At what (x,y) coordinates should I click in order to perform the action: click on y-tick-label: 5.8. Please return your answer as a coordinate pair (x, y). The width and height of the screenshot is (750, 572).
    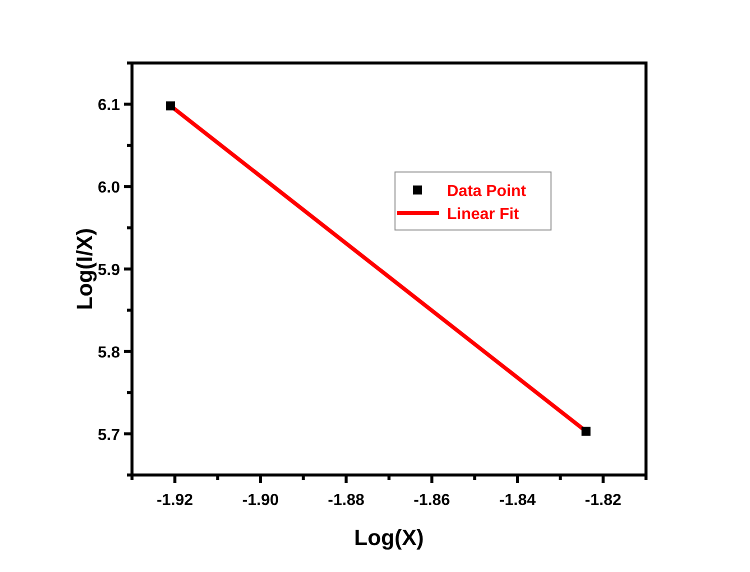
    Looking at the image, I should click on (109, 353).